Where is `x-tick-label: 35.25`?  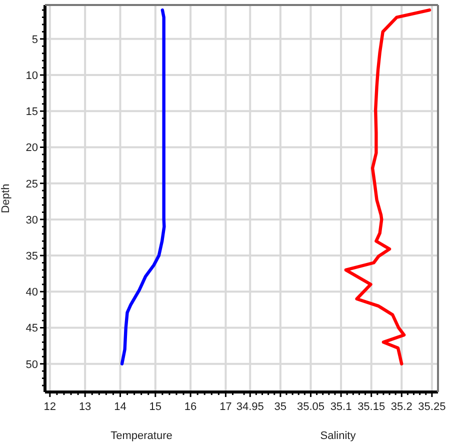 x-tick-label: 35.25 is located at coordinates (432, 407).